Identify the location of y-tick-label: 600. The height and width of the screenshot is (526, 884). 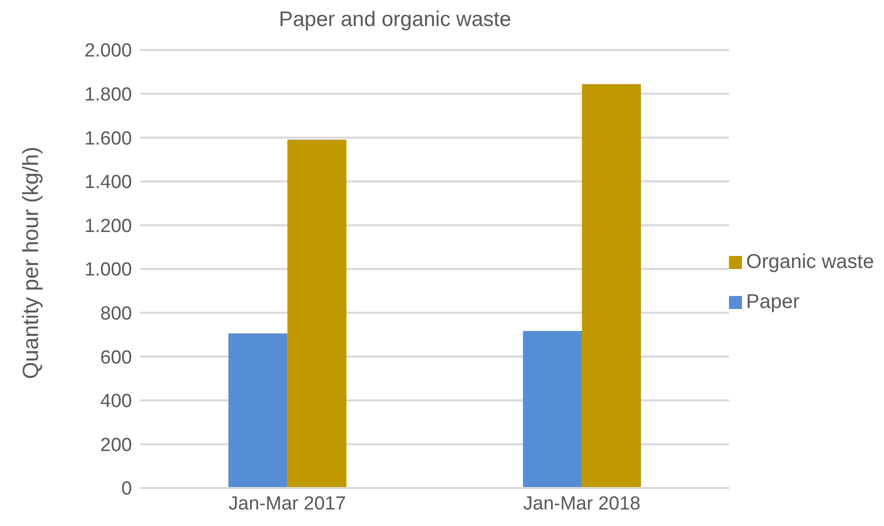
(116, 357).